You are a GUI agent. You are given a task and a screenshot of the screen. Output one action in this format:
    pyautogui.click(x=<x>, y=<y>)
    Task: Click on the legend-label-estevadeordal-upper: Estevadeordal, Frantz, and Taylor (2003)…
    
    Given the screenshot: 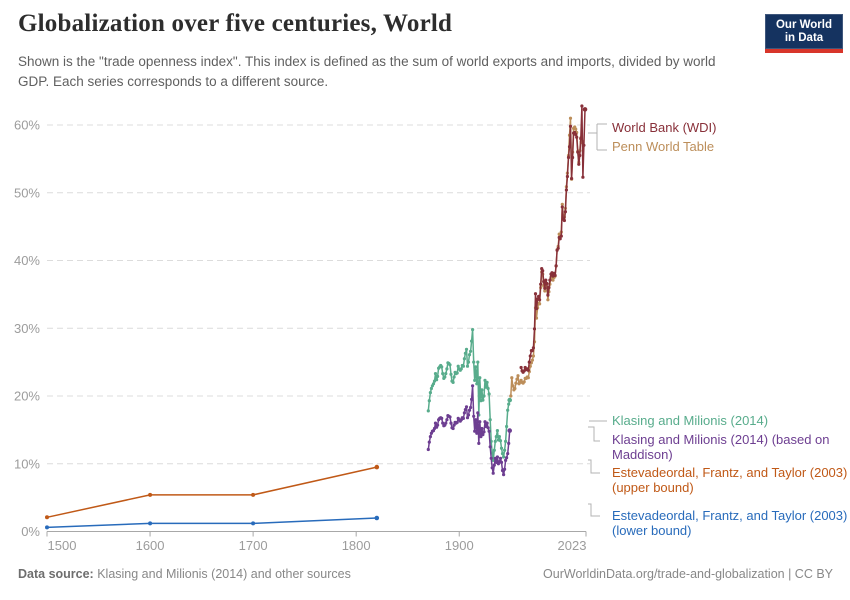 What is the action you would take?
    pyautogui.click(x=730, y=480)
    